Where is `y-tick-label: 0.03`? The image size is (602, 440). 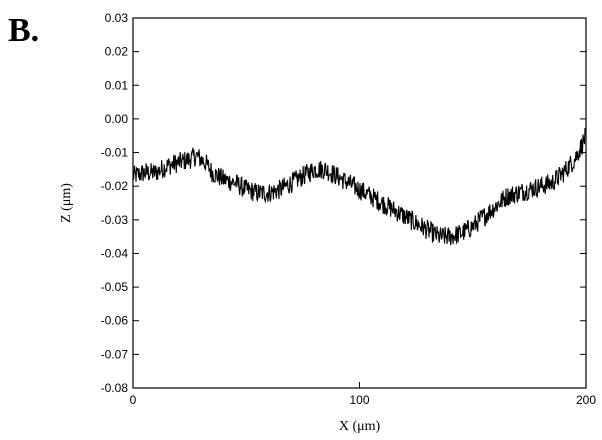
y-tick-label: 0.03 is located at coordinates (117, 18).